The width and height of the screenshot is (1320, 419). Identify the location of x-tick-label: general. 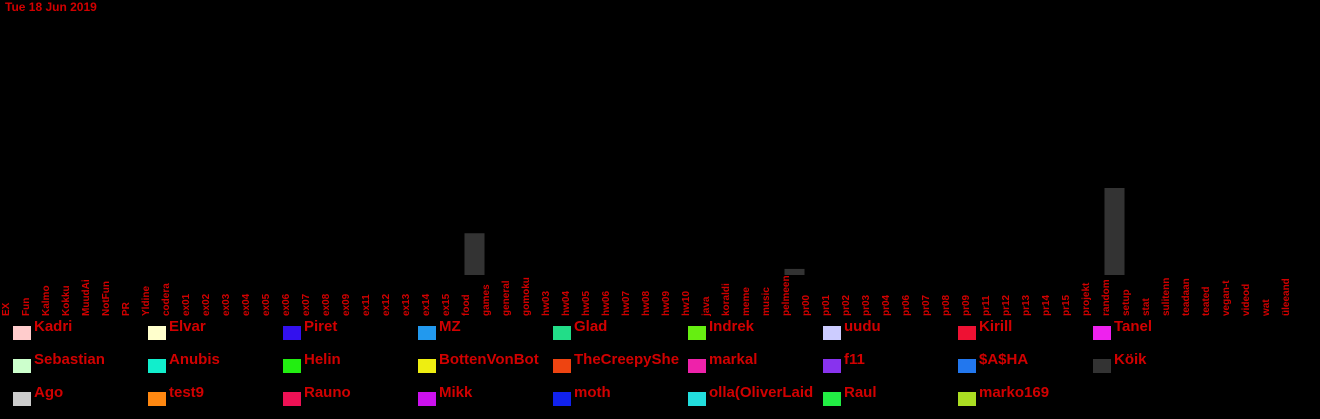
(506, 298).